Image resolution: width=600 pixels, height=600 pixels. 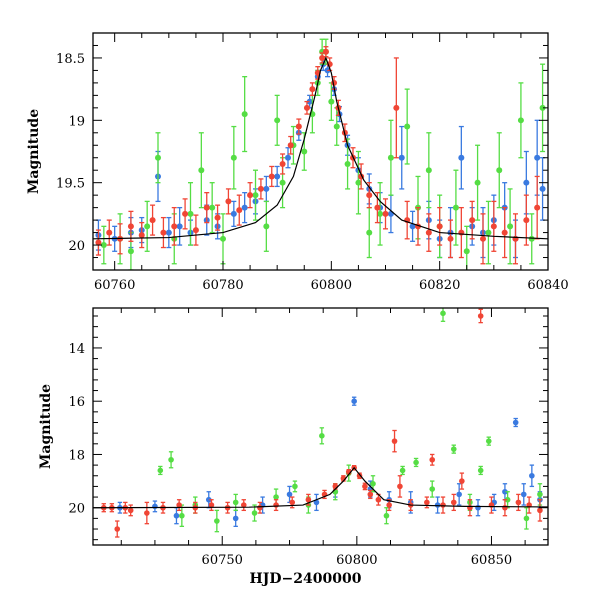 I want to click on y-tick-label: 18.5, so click(x=70, y=59).